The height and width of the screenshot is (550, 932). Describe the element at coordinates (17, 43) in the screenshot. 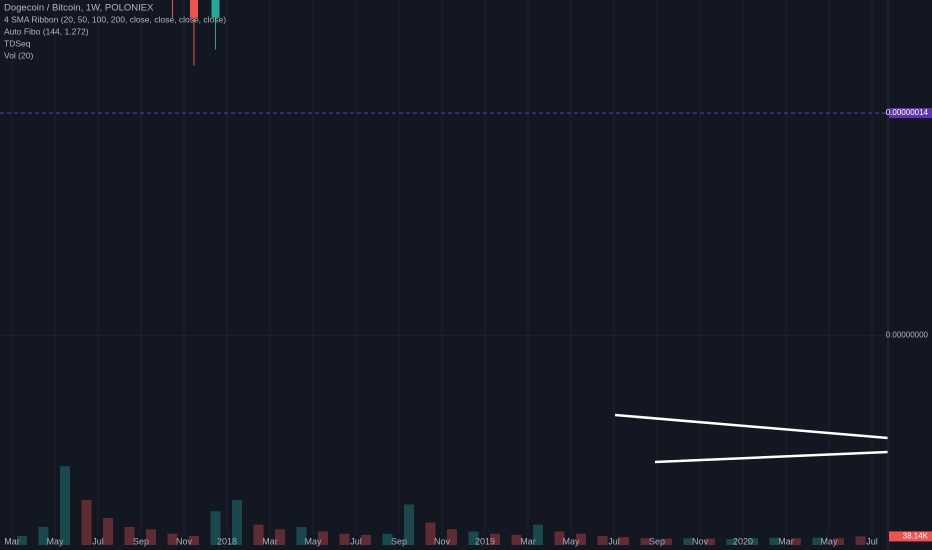

I see `indicator-label: TDSeq` at that location.